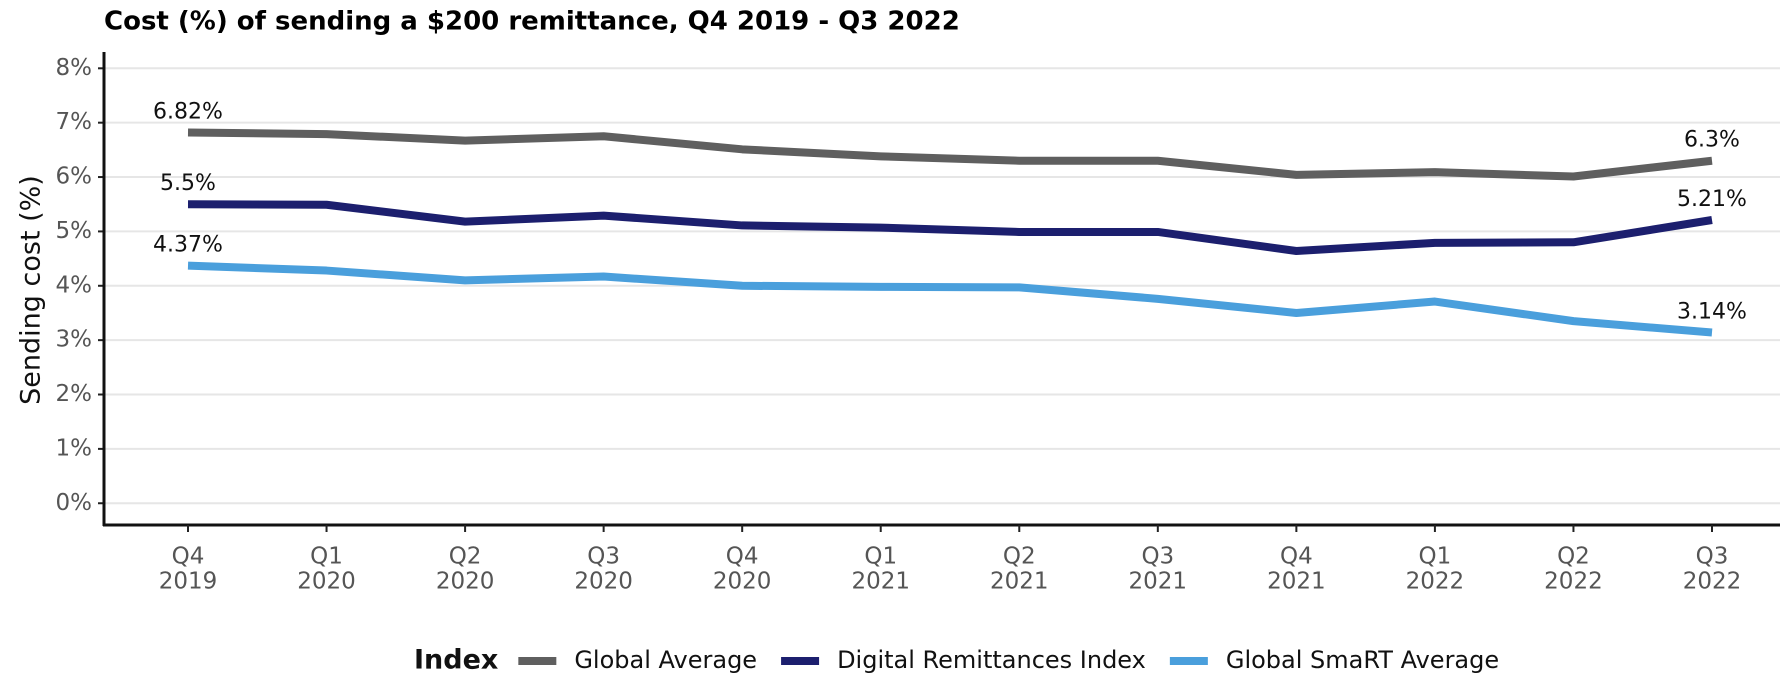 The width and height of the screenshot is (1780, 677). What do you see at coordinates (74, 340) in the screenshot?
I see `y-tick-label: 3%` at bounding box center [74, 340].